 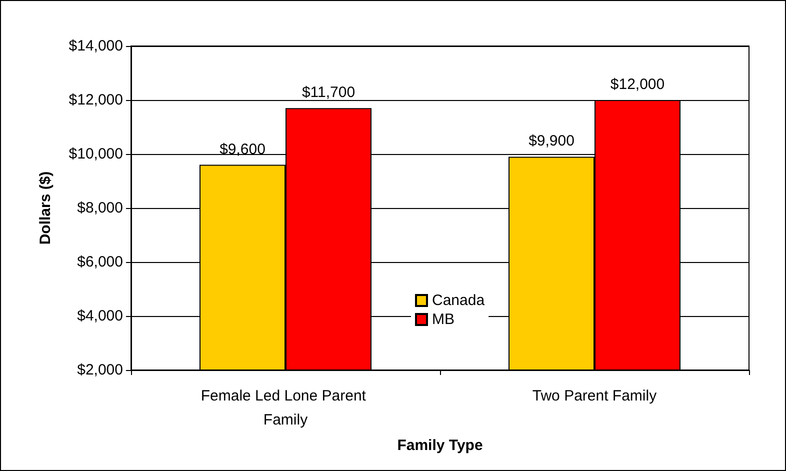 What do you see at coordinates (100, 316) in the screenshot?
I see `y-tick-label: $4,000` at bounding box center [100, 316].